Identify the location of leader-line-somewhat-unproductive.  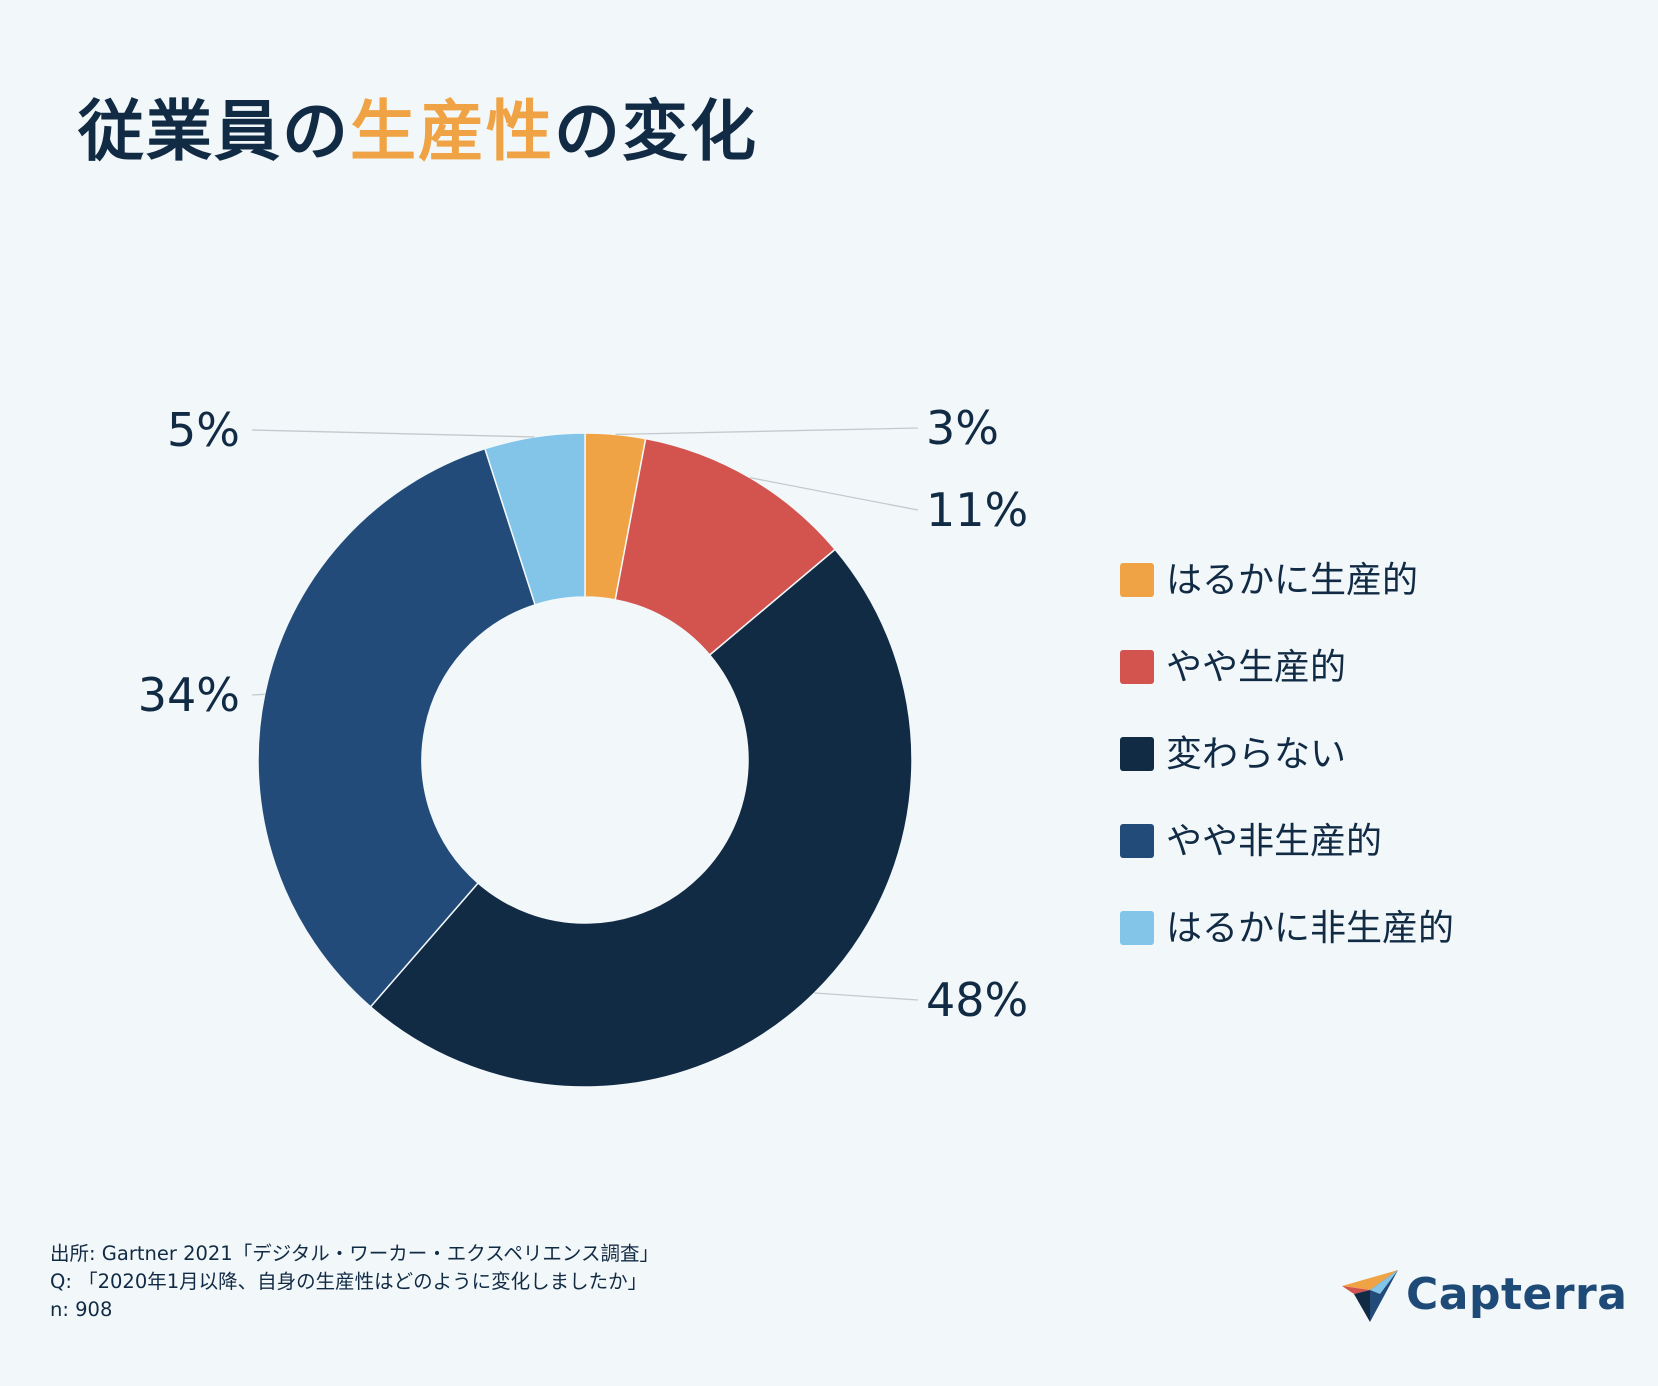
(258, 694).